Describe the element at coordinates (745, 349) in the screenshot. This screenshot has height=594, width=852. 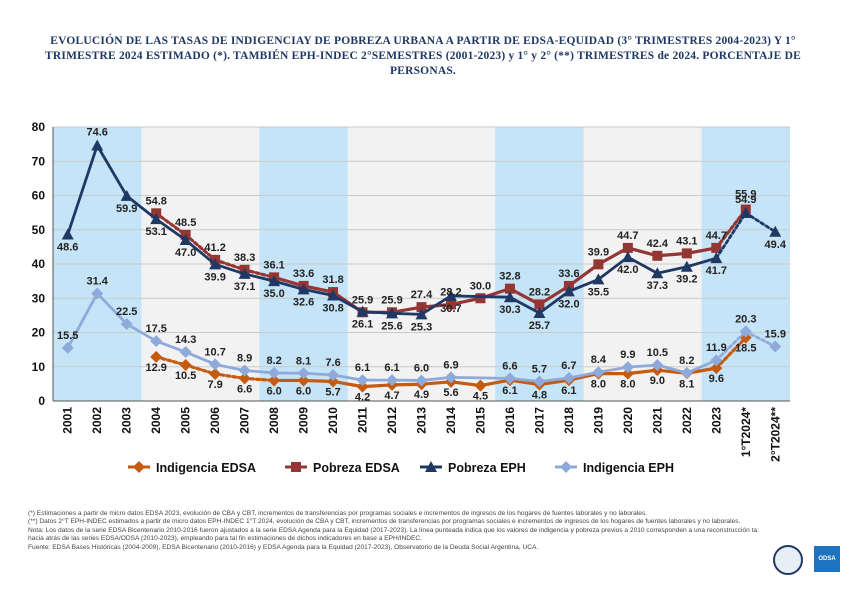
I see `data-label: 18.5` at that location.